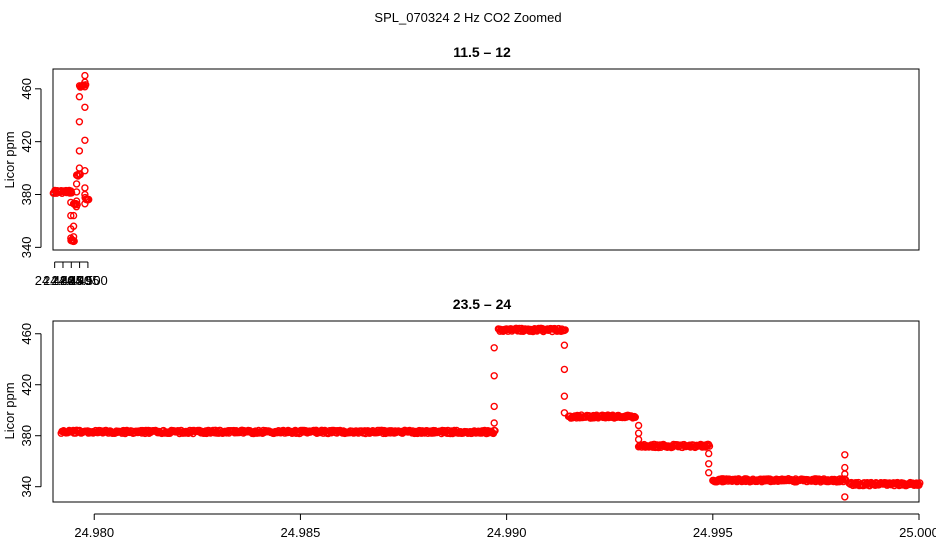 This screenshot has height=540, width=936. What do you see at coordinates (917, 532) in the screenshot?
I see `x-tick-label: 25.000` at bounding box center [917, 532].